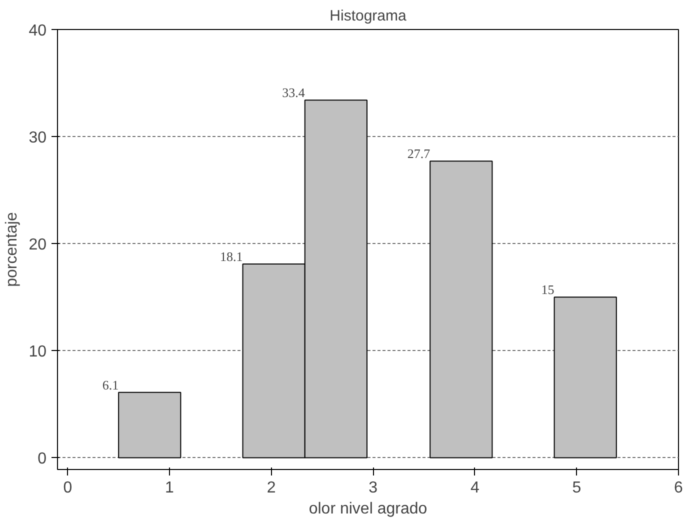 The width and height of the screenshot is (694, 524). Describe the element at coordinates (37, 31) in the screenshot. I see `y-tick-label: 40` at that location.